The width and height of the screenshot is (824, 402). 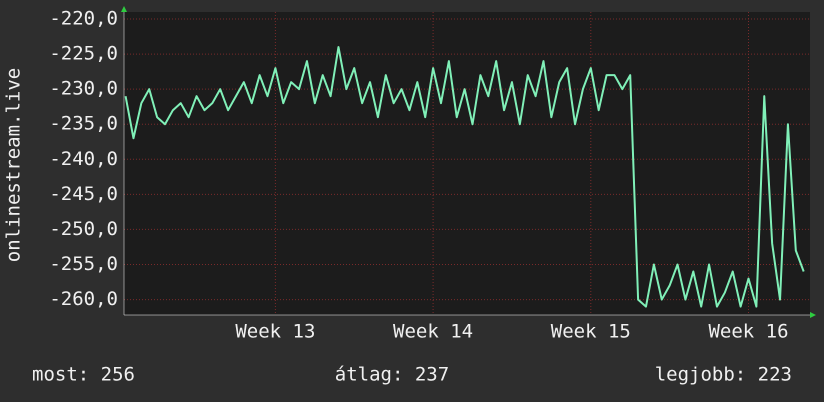 What do you see at coordinates (83, 89) in the screenshot?
I see `y-tick-label: -230,0` at bounding box center [83, 89].